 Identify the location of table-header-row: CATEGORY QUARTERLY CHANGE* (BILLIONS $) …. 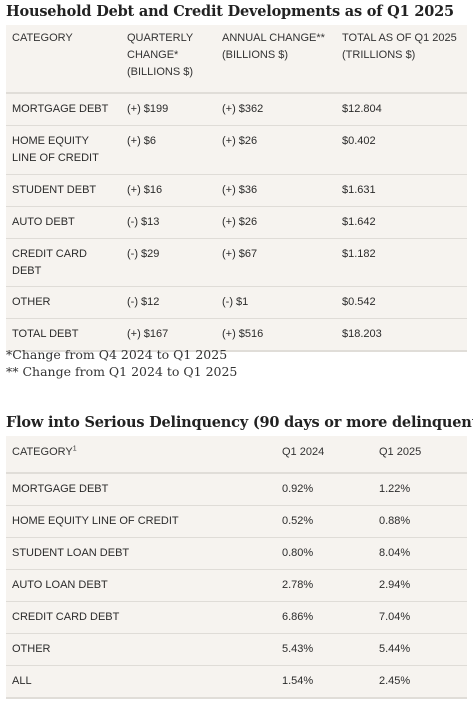
(236, 59).